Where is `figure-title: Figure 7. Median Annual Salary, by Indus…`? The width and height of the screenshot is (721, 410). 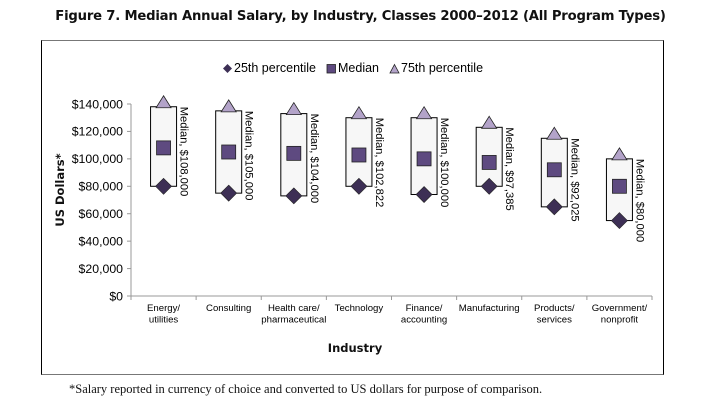 figure-title: Figure 7. Median Annual Salary, by Indus… is located at coordinates (360, 16).